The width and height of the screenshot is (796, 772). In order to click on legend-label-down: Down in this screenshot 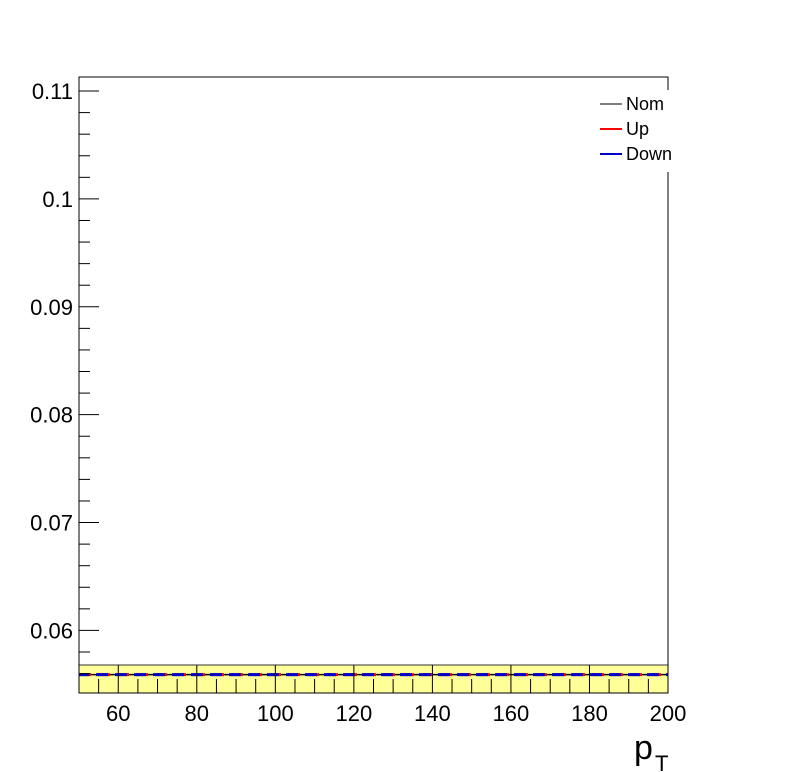, I will do `click(649, 154)`.